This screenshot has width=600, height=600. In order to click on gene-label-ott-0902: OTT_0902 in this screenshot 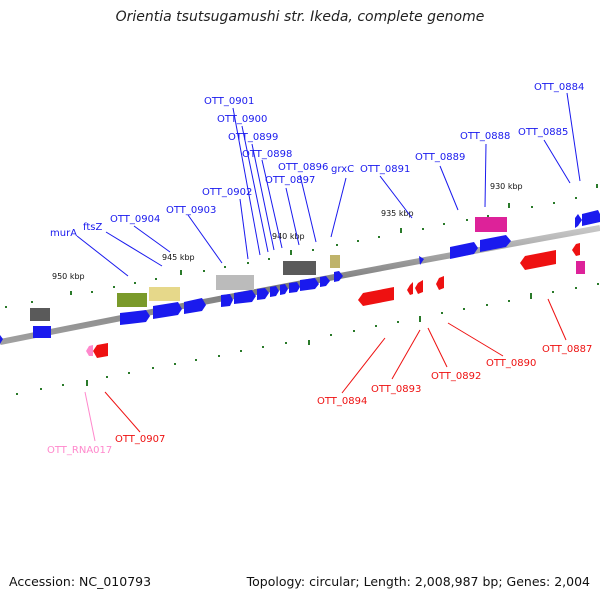, I will do `click(227, 192)`.